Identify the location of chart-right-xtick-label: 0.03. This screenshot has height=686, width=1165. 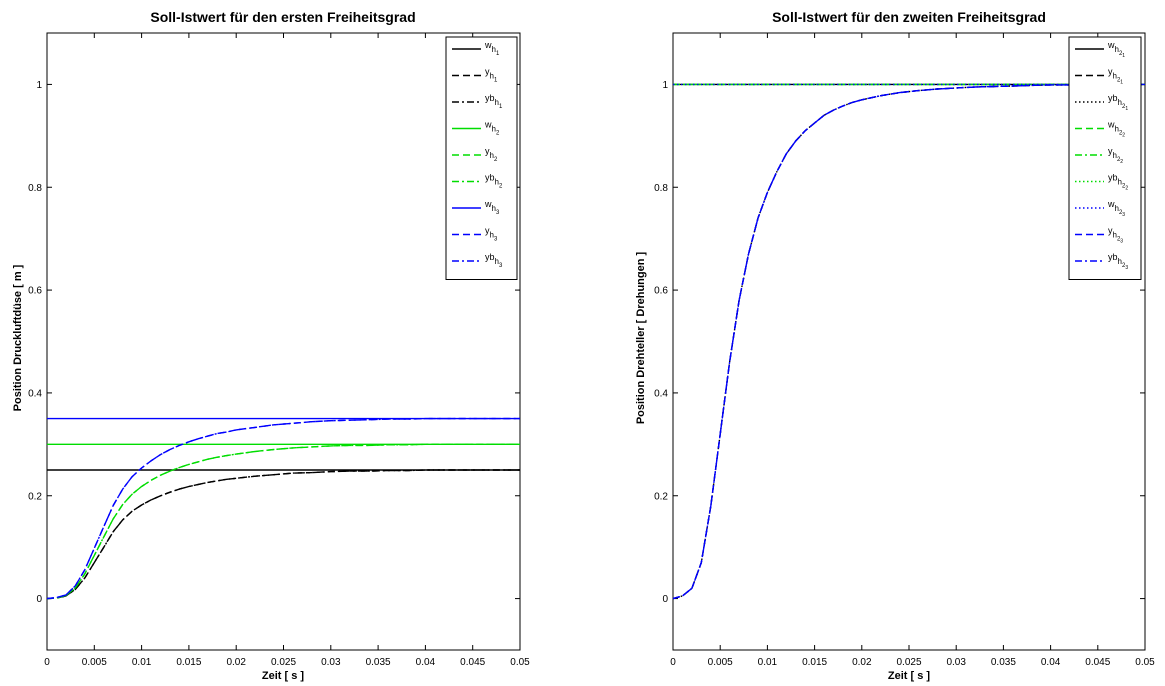
(956, 662).